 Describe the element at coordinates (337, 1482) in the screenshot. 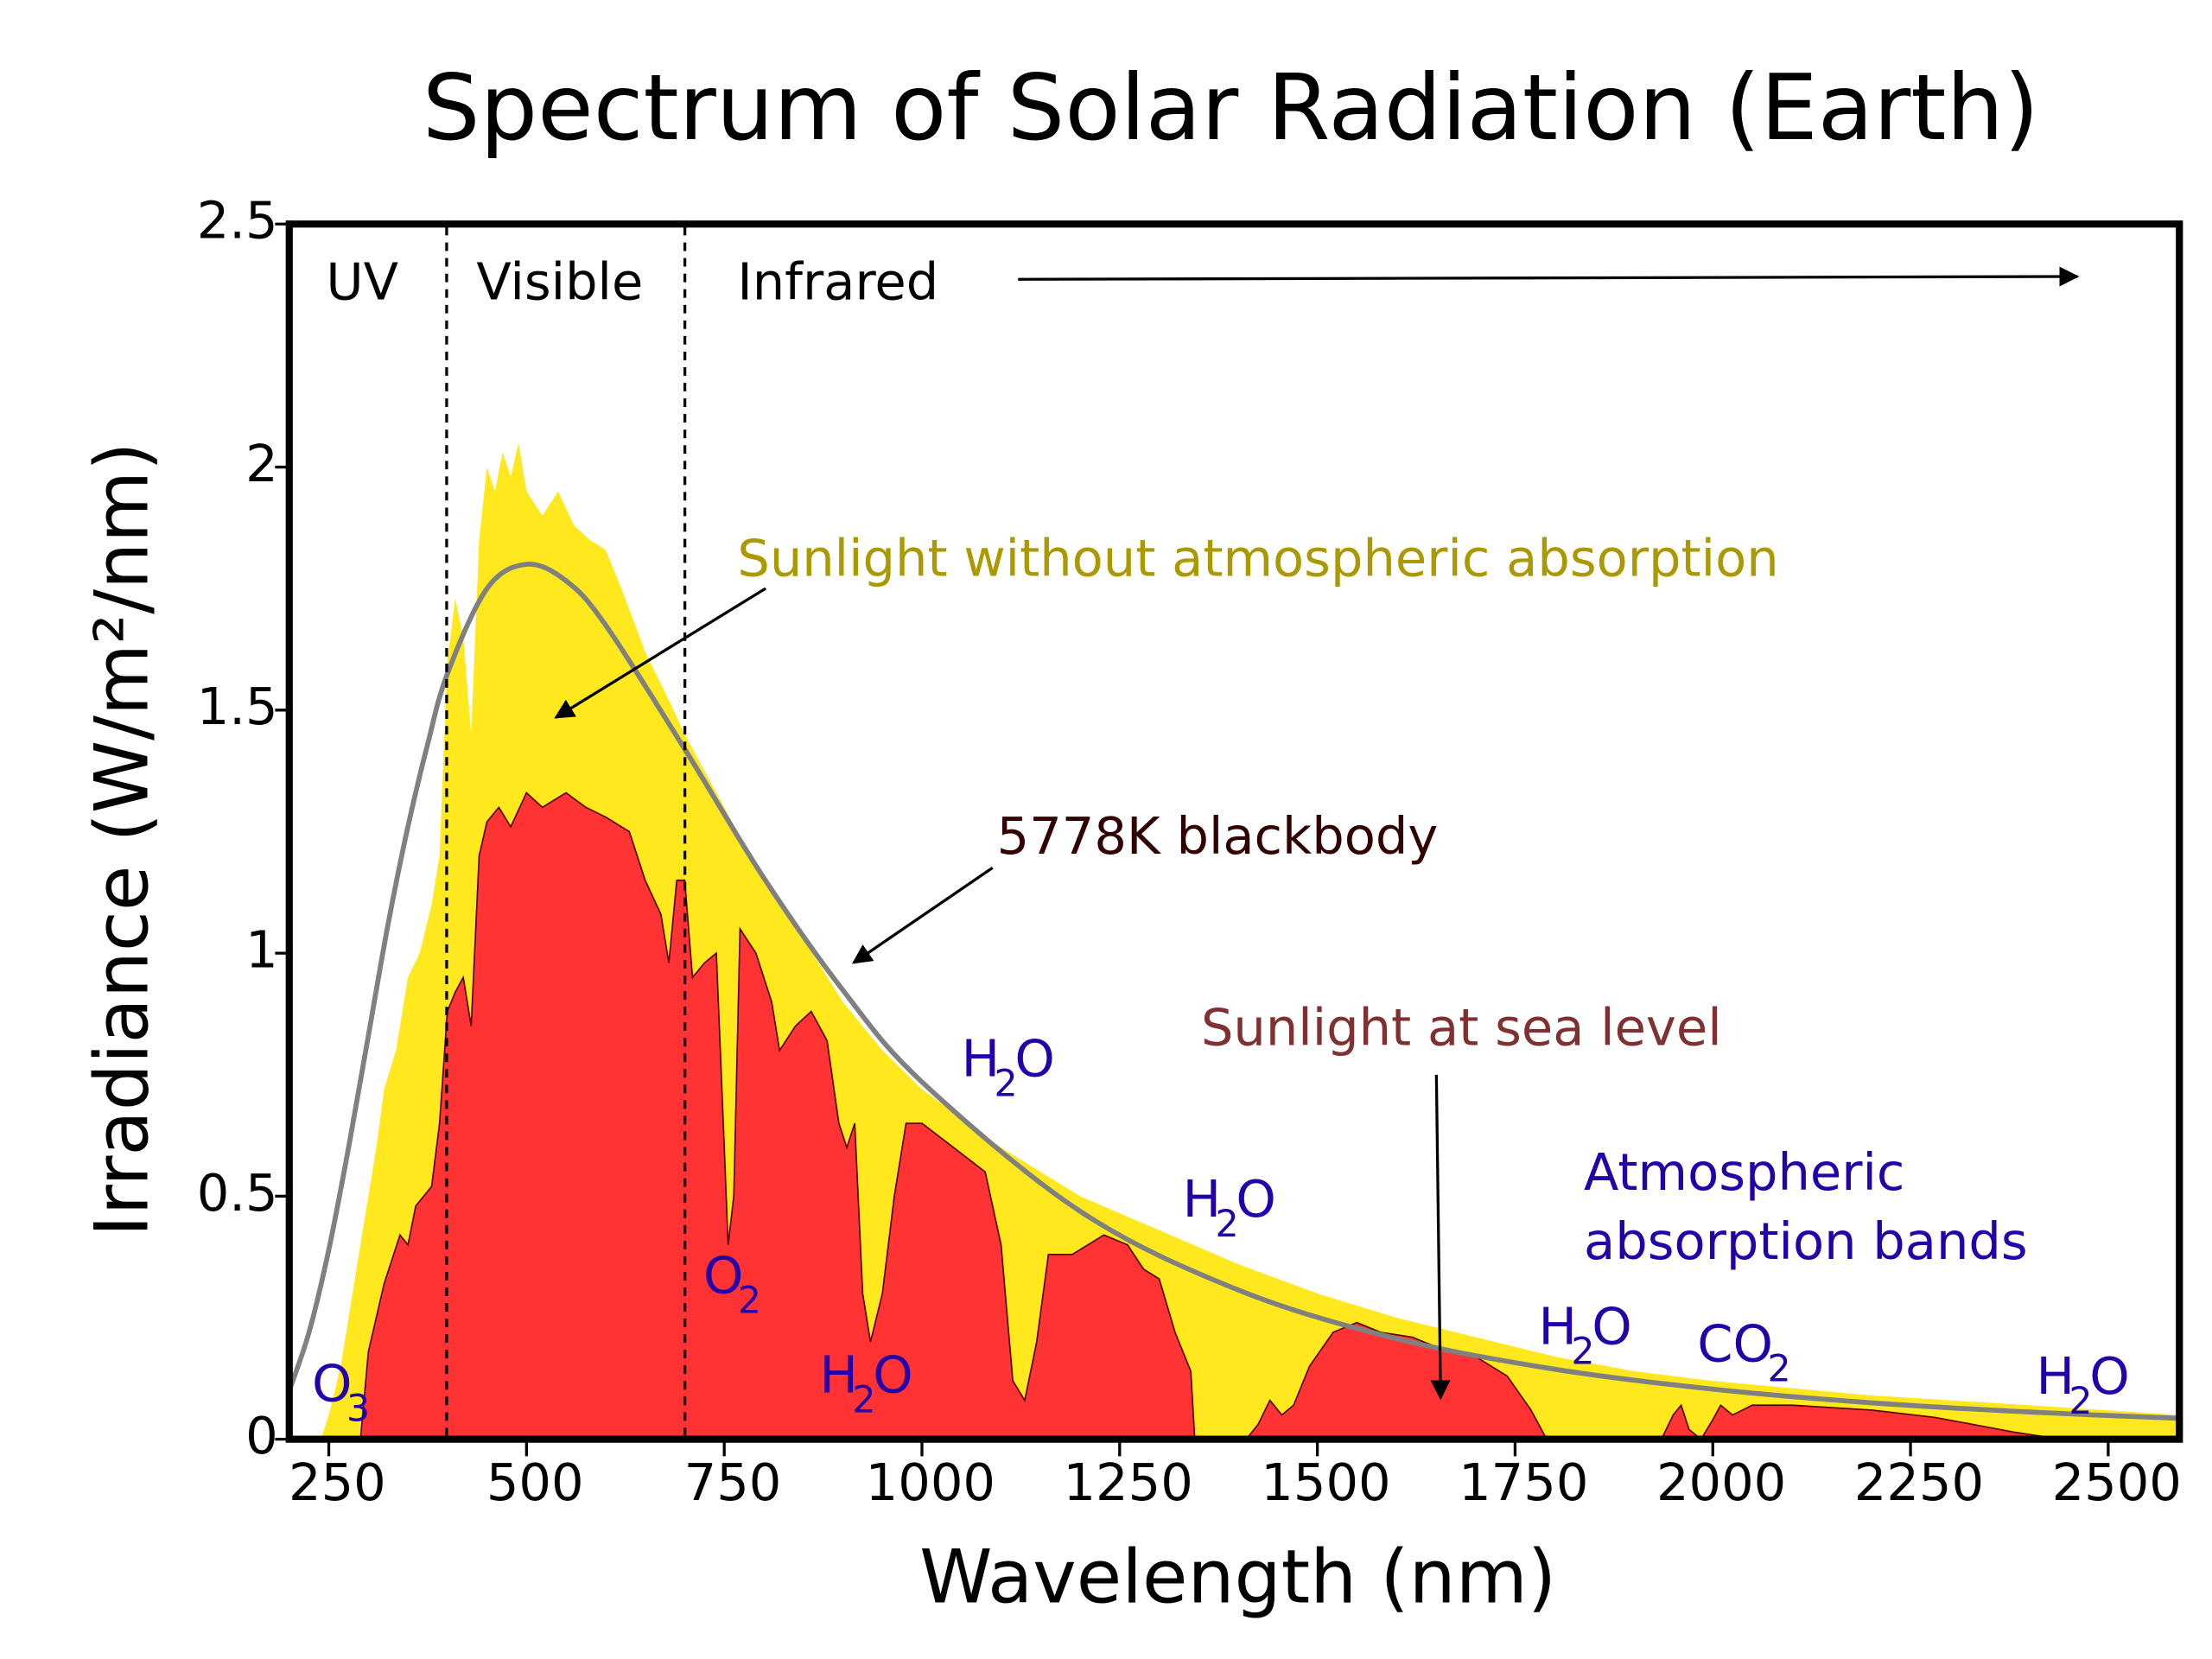

I see `x-tick-label: 250` at that location.